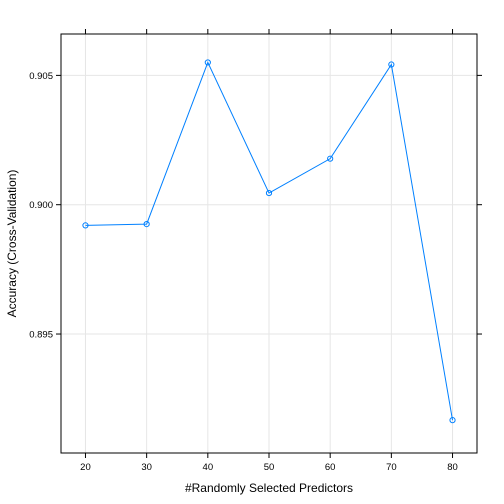 This screenshot has height=504, width=504. I want to click on x-tick-label: 20, so click(85, 467).